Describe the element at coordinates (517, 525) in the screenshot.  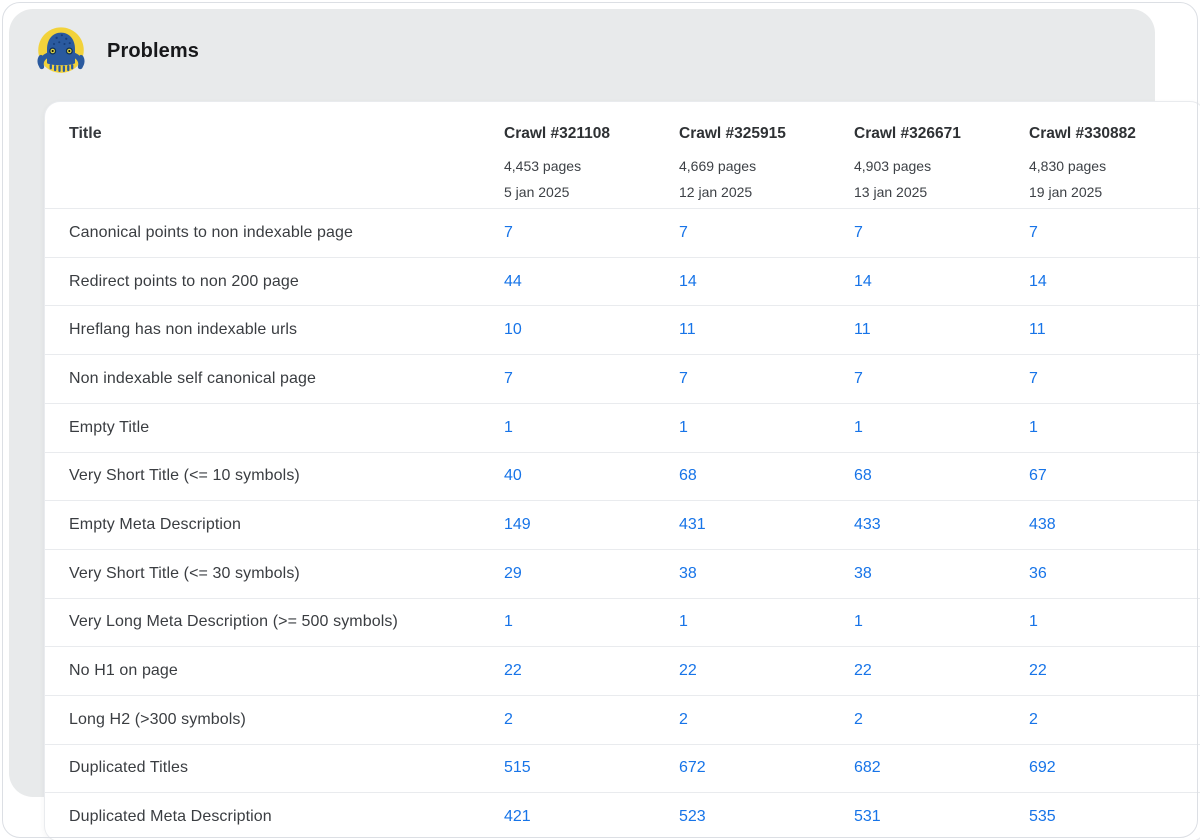
I see `problem-count-link: 149` at that location.